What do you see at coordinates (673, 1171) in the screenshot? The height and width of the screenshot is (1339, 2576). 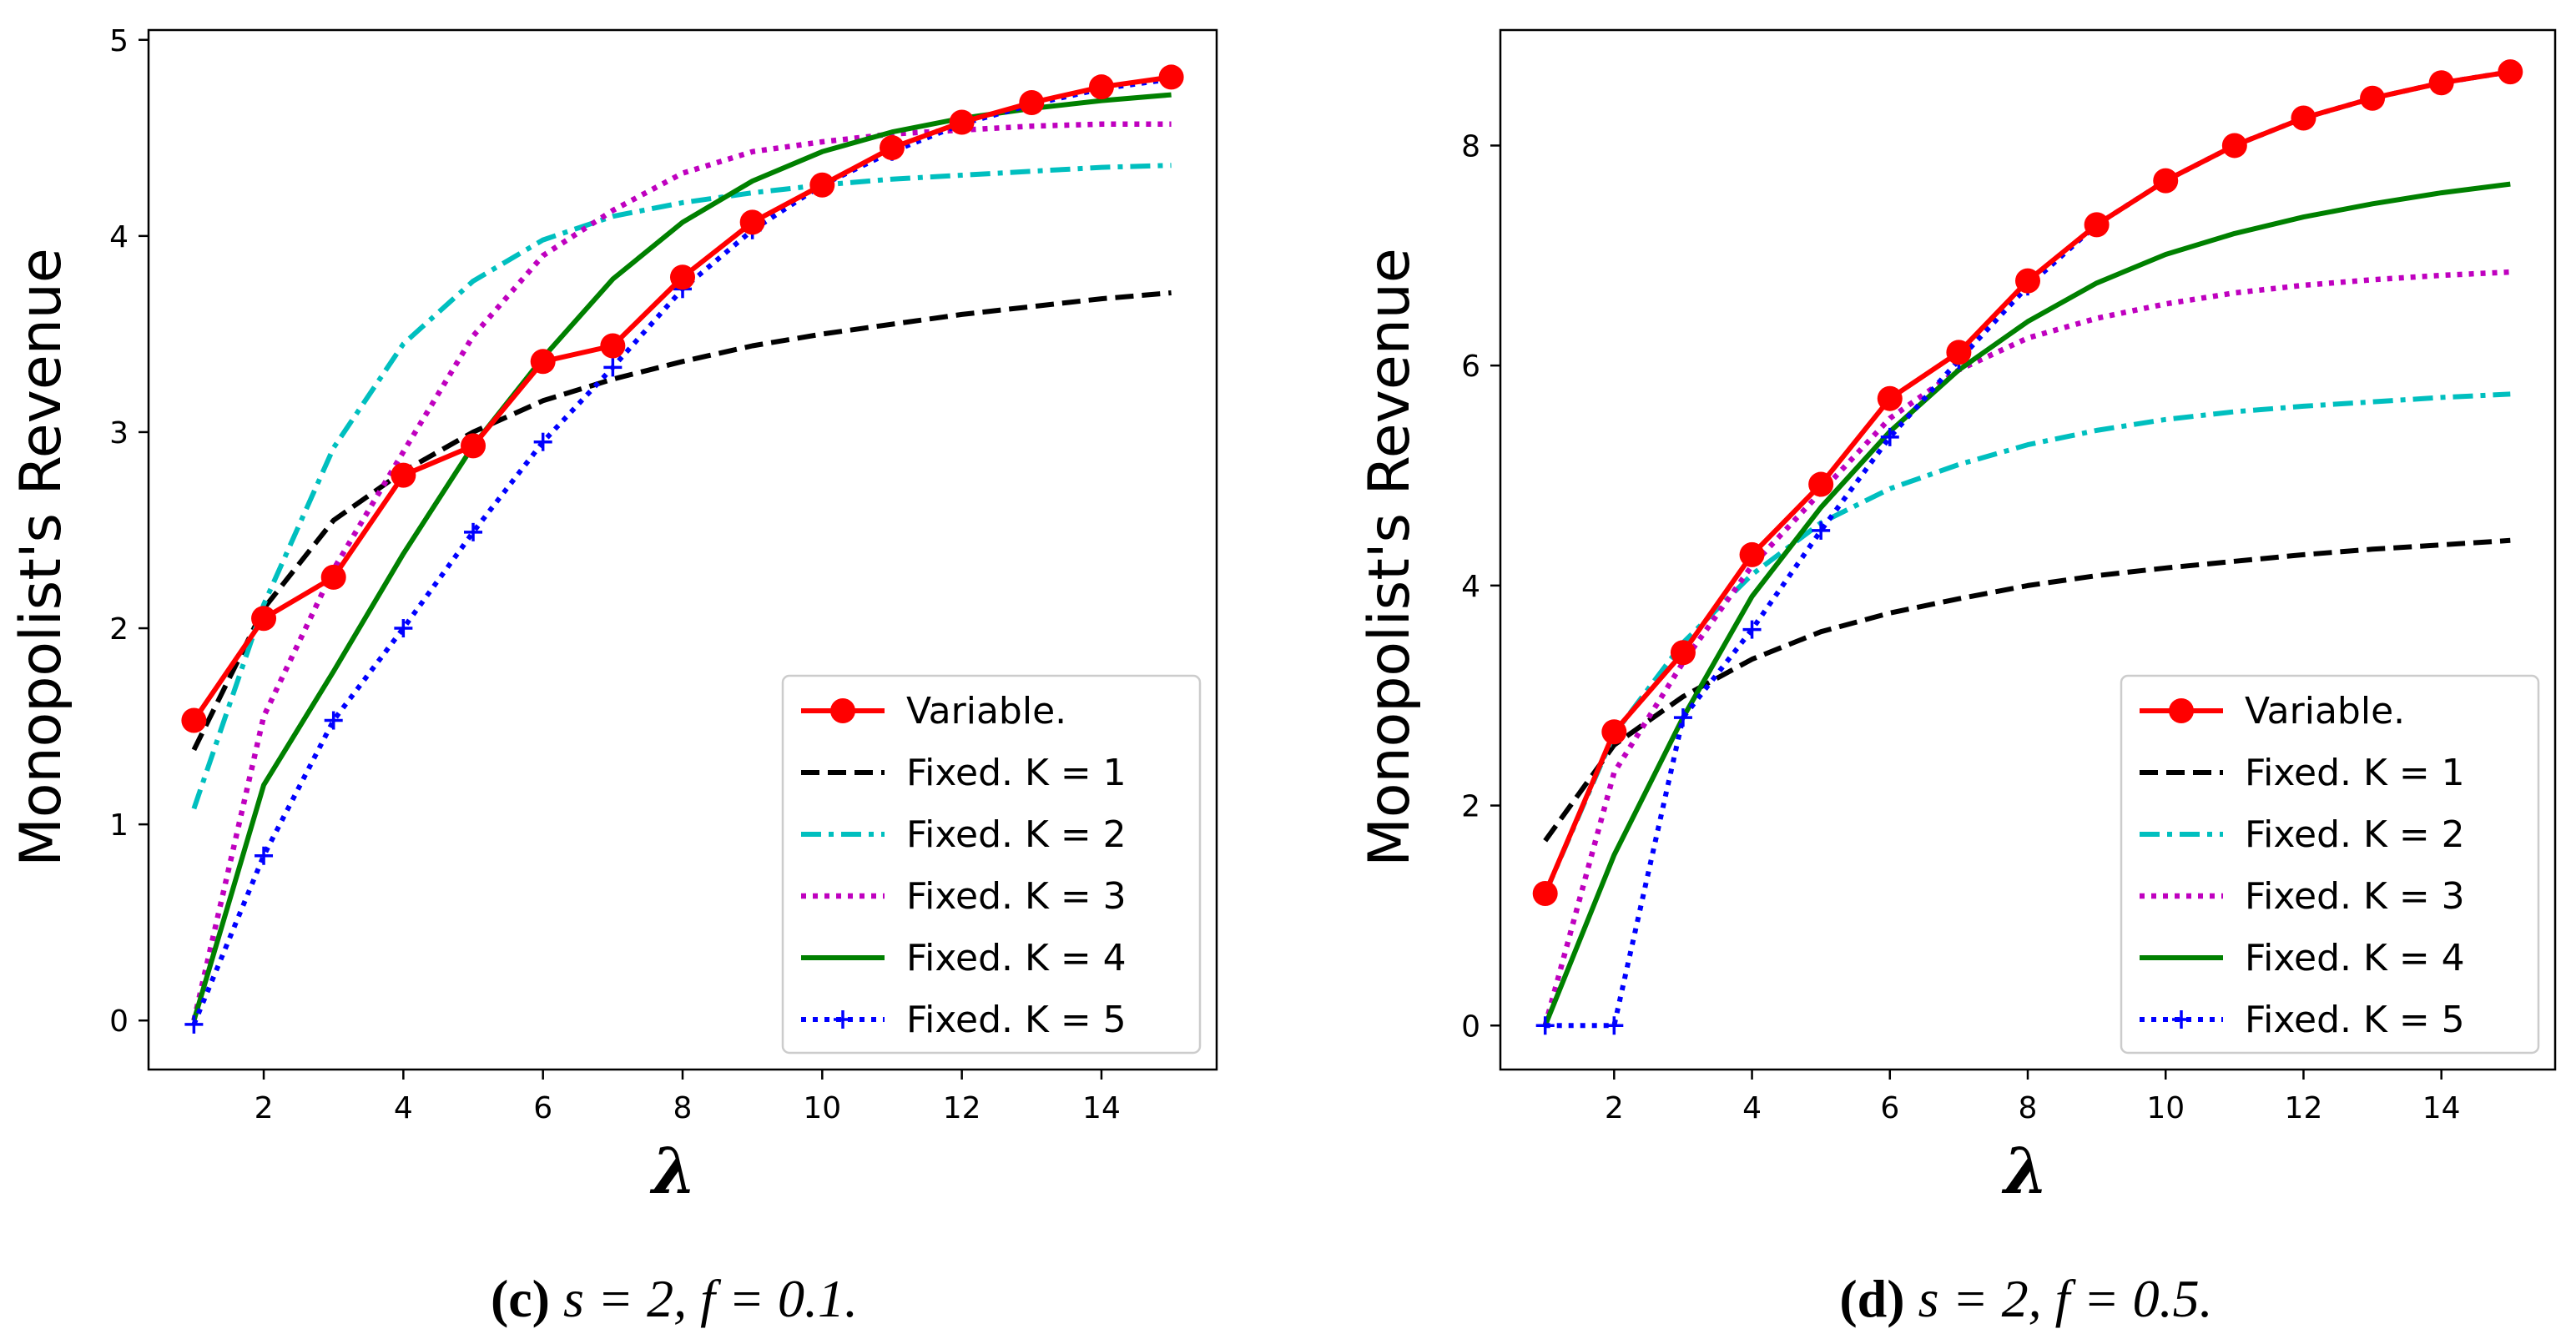 I see `xlabel: λ` at bounding box center [673, 1171].